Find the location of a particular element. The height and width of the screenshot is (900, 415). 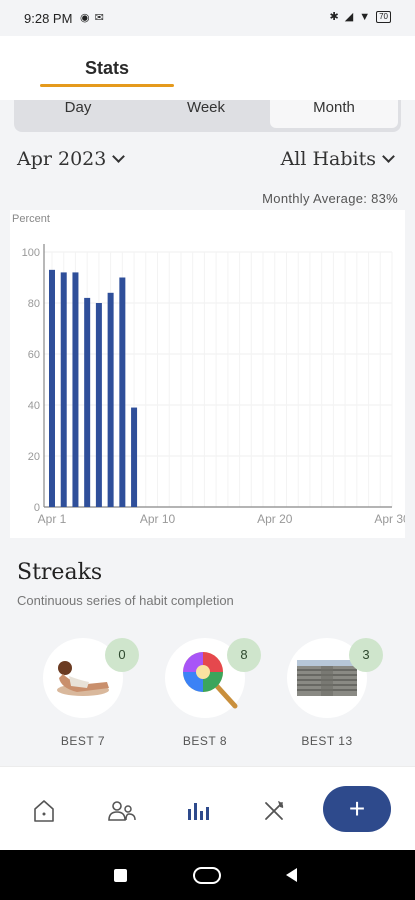

system-navigation-bar is located at coordinates (207, 875).